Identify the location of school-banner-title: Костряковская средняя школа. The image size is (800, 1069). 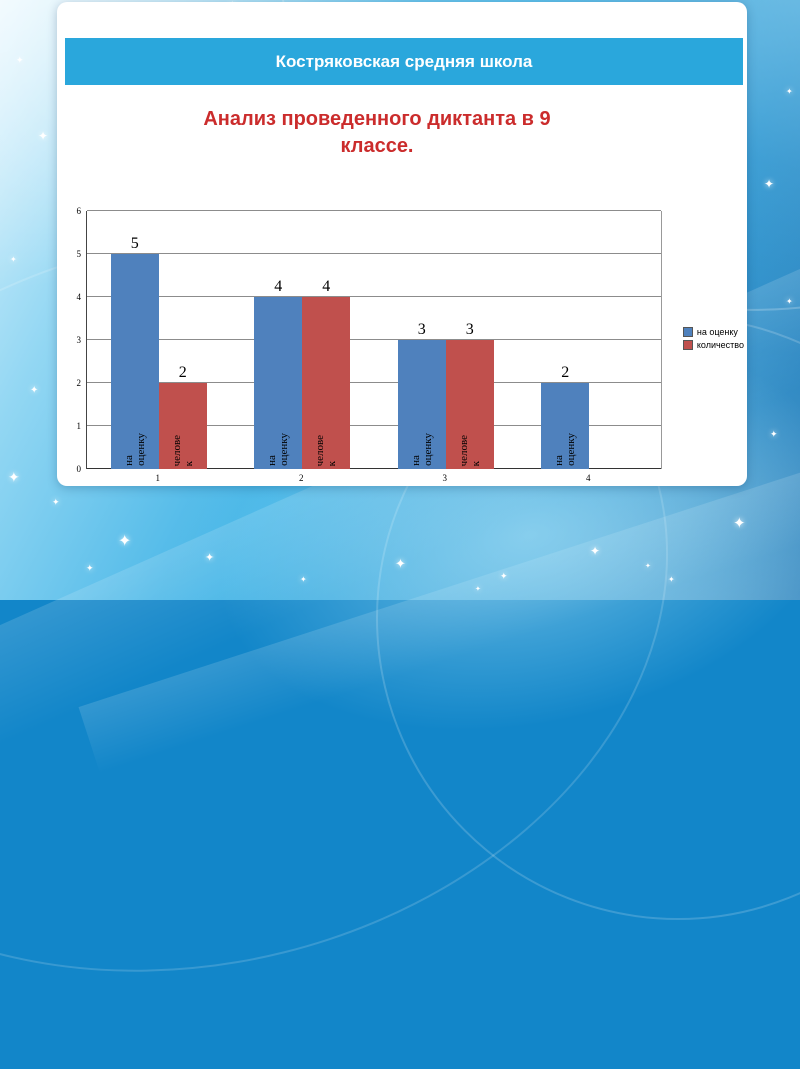
(404, 61).